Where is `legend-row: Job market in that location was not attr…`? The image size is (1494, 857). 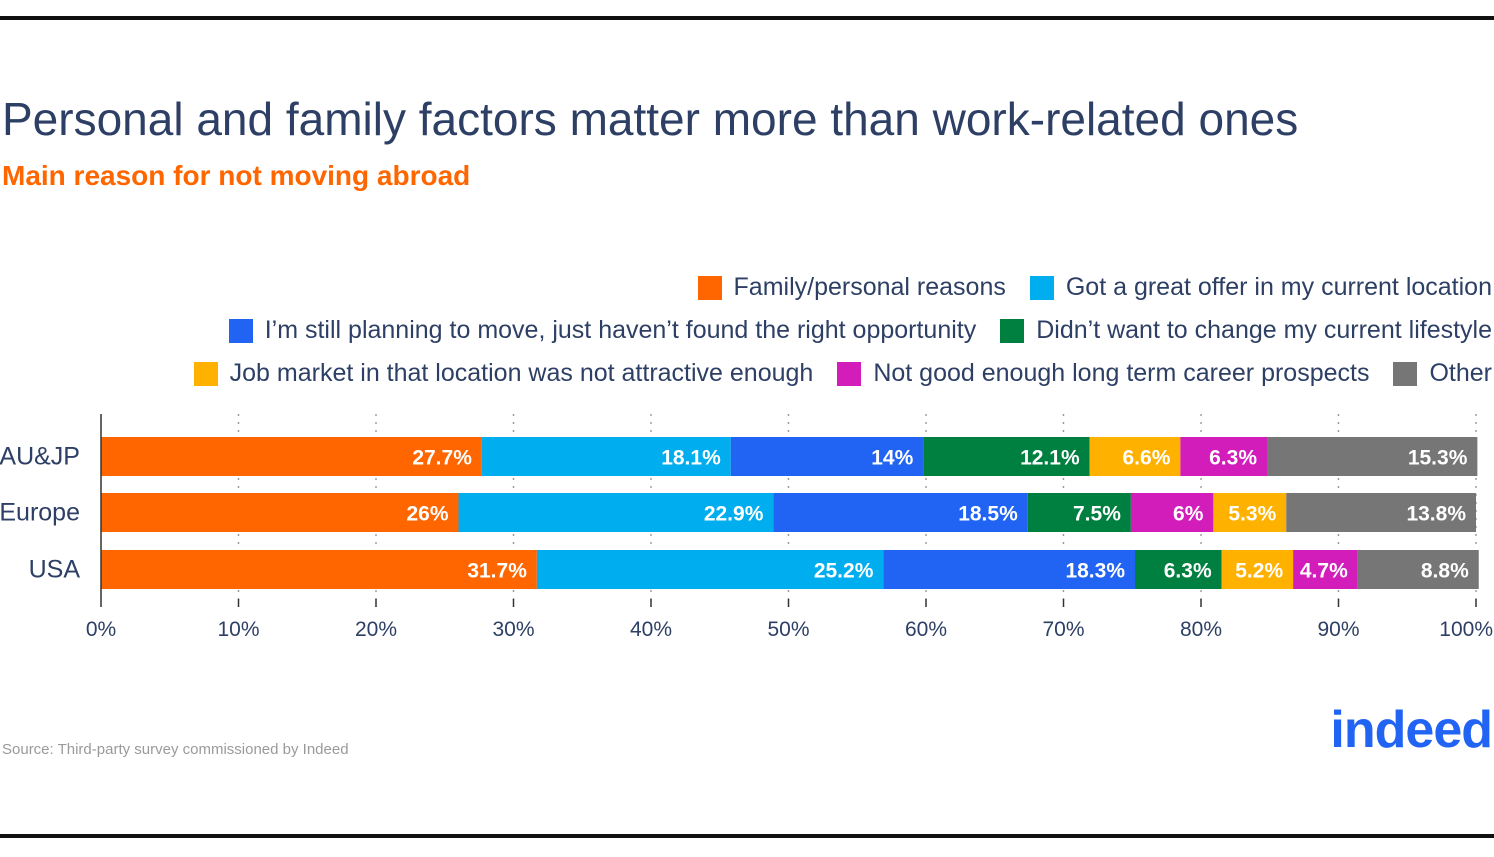
legend-row: Job market in that location was not attr… is located at coordinates (752, 373).